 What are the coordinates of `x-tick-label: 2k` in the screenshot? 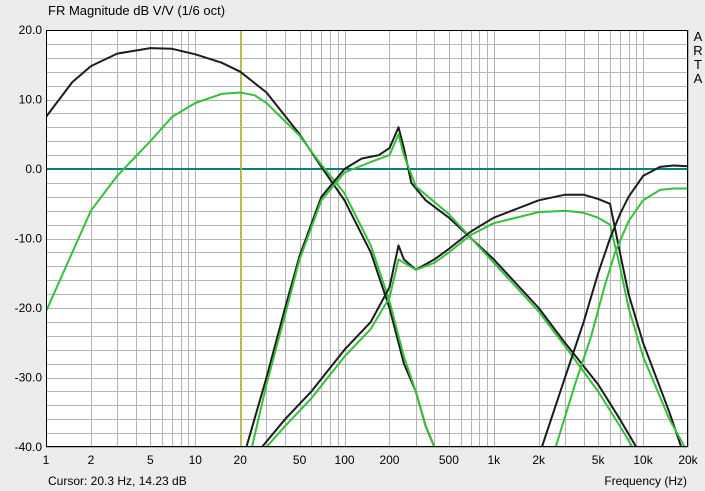 It's located at (539, 460).